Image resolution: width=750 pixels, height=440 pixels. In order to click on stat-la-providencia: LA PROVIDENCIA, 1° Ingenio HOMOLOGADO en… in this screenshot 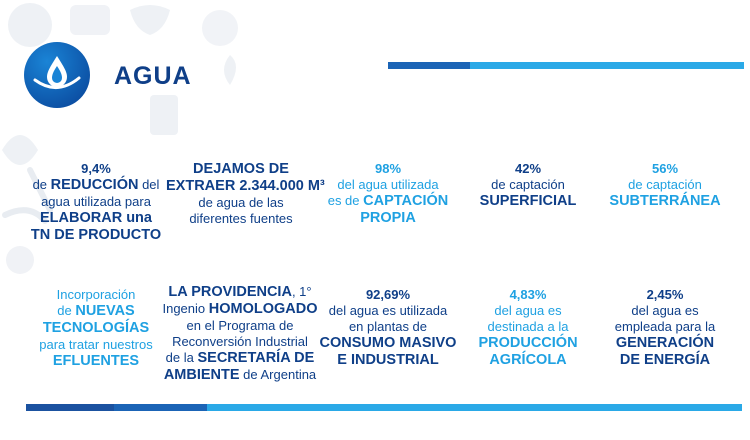, I will do `click(240, 334)`.